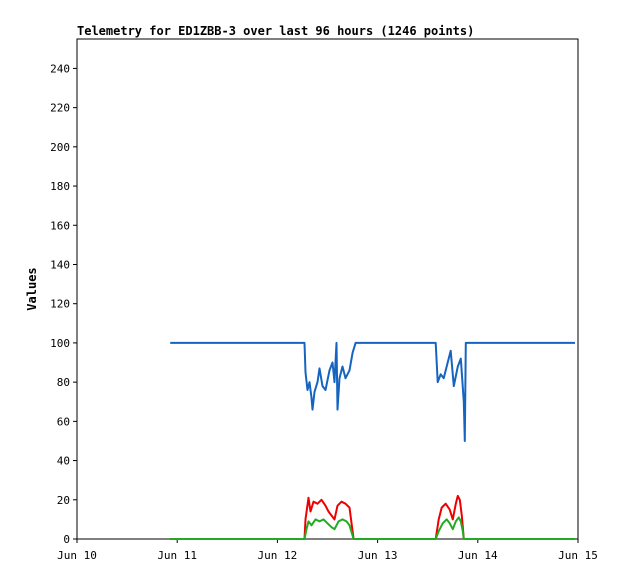  What do you see at coordinates (60, 108) in the screenshot?
I see `y-tick-label: 220` at bounding box center [60, 108].